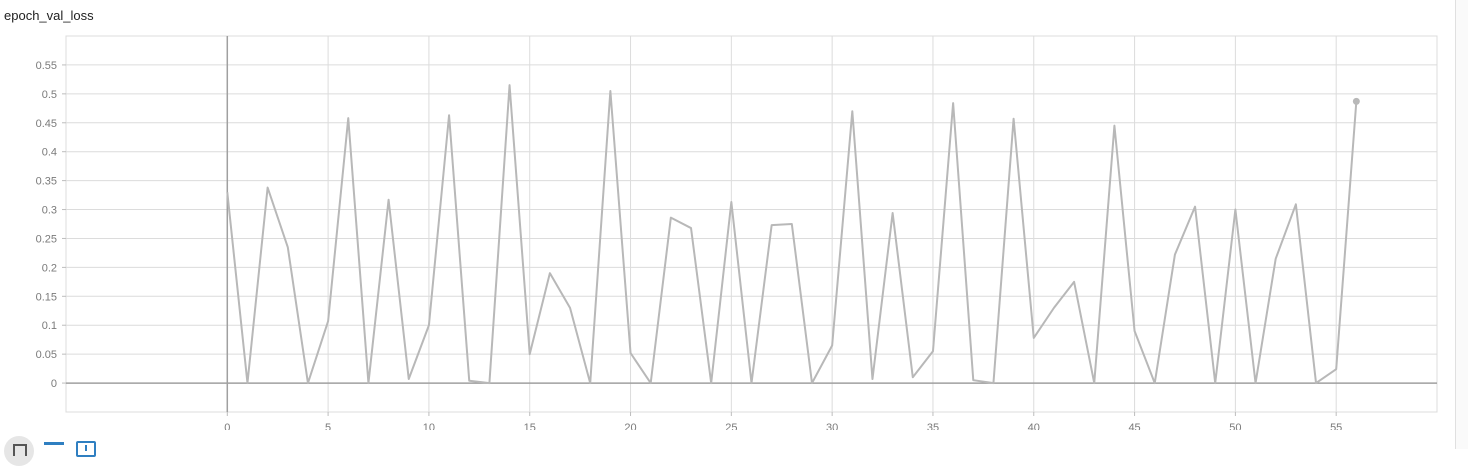 The width and height of the screenshot is (1468, 466). Describe the element at coordinates (530, 426) in the screenshot. I see `x-tick-label: 15` at that location.